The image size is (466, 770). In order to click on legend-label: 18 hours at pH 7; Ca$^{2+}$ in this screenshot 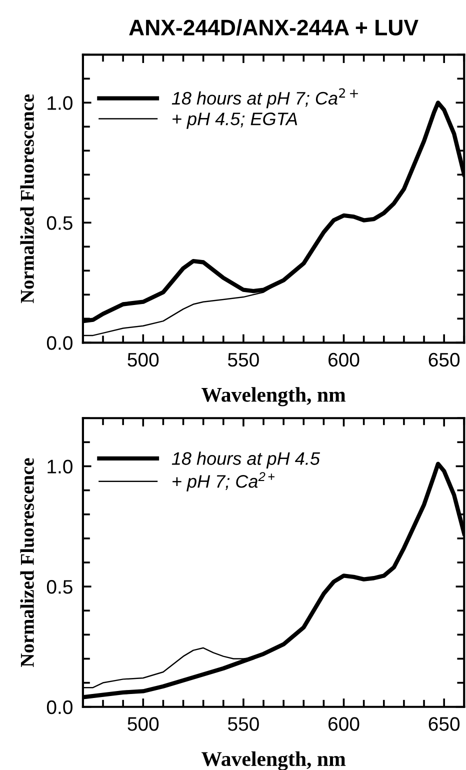, I will do `click(265, 98)`.